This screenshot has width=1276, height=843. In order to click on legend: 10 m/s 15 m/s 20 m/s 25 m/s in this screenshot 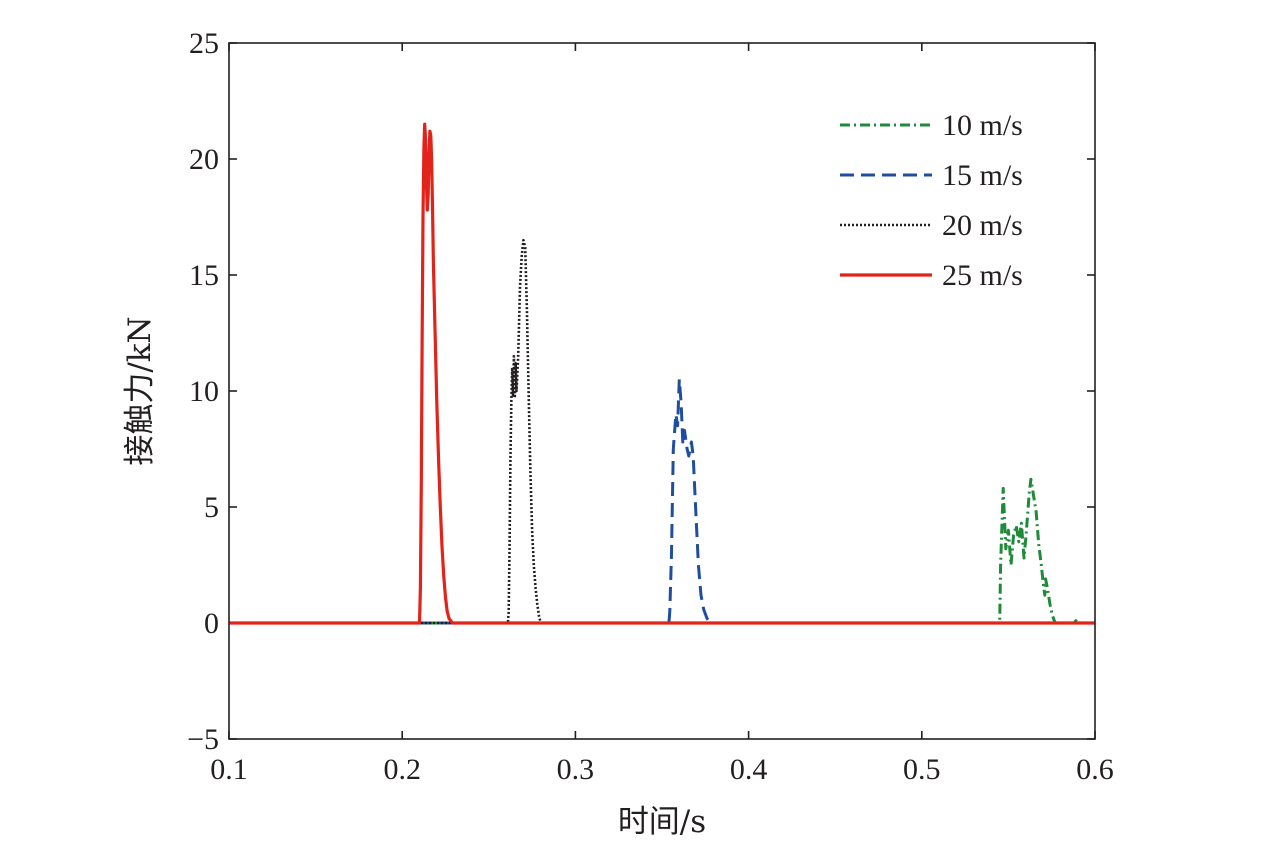, I will do `click(931, 200)`.